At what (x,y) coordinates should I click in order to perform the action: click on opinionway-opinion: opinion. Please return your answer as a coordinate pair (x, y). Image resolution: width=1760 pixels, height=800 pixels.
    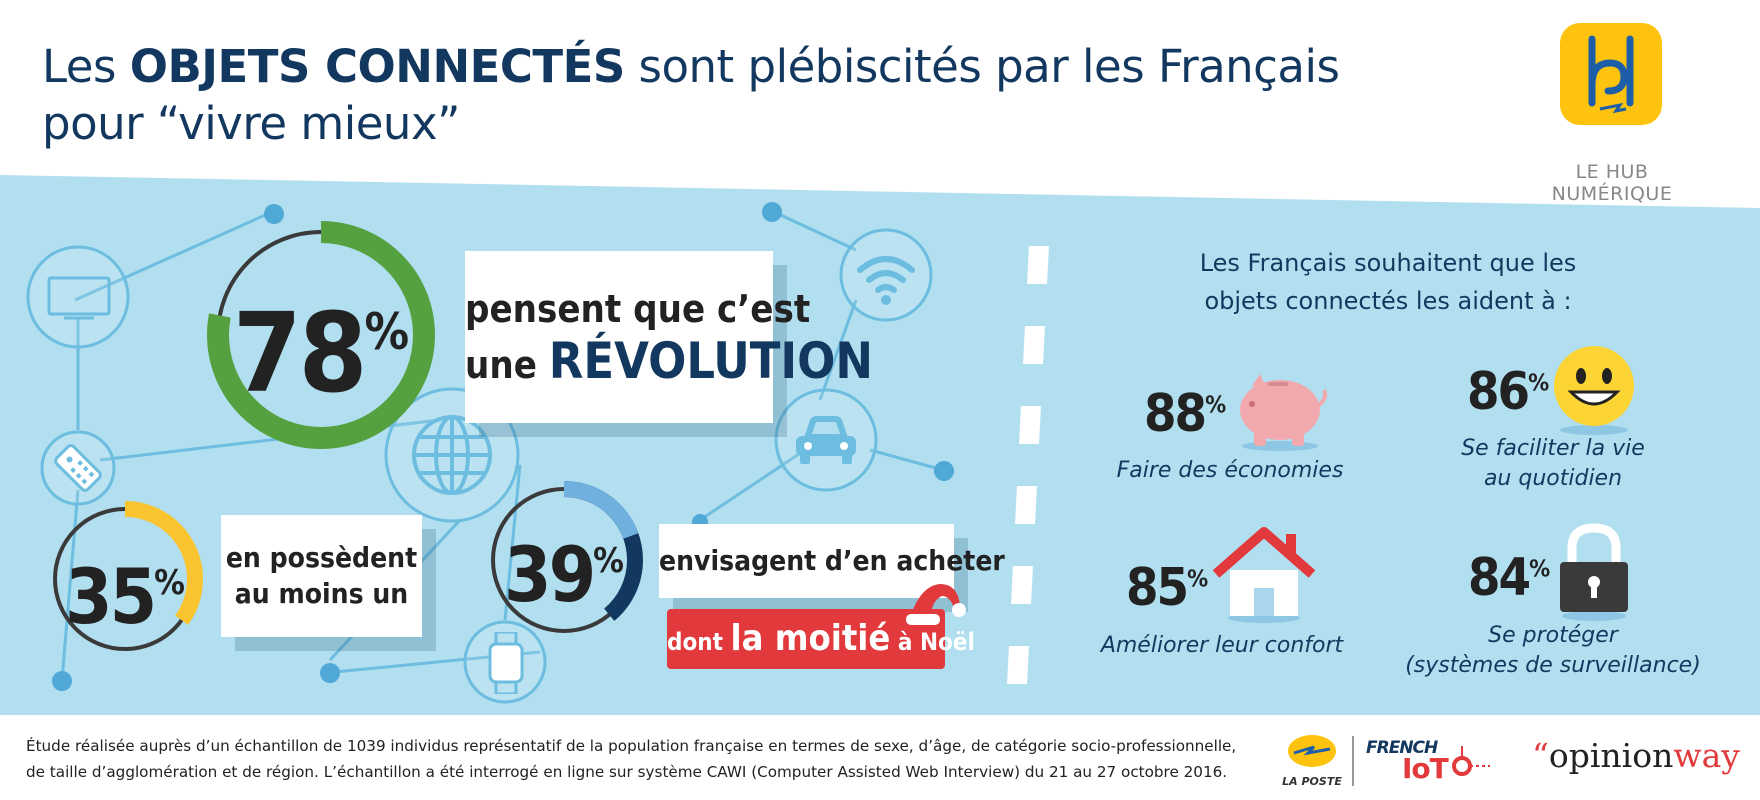
    Looking at the image, I should click on (1611, 755).